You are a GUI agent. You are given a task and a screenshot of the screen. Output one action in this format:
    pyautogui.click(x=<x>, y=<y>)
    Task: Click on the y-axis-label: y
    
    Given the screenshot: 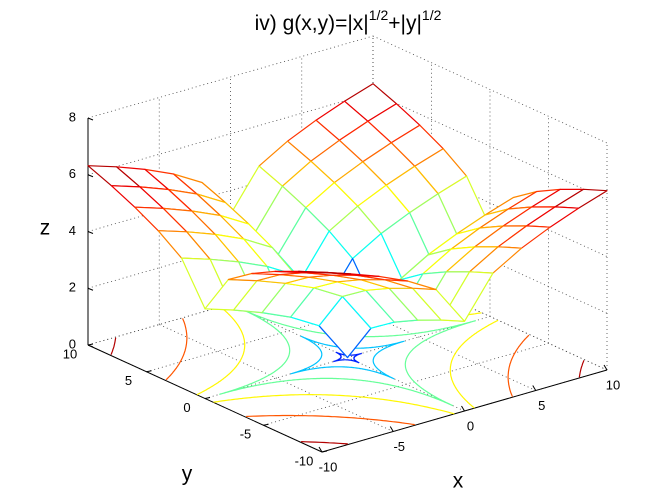 What is the action you would take?
    pyautogui.click(x=187, y=474)
    